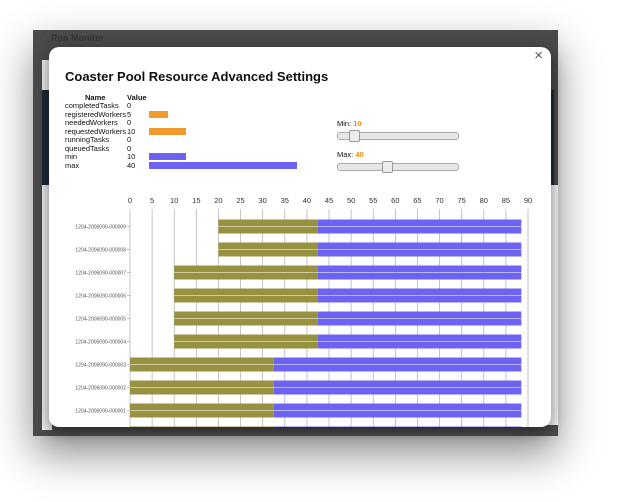  Describe the element at coordinates (461, 200) in the screenshot. I see `x-tick-label: 75` at that location.